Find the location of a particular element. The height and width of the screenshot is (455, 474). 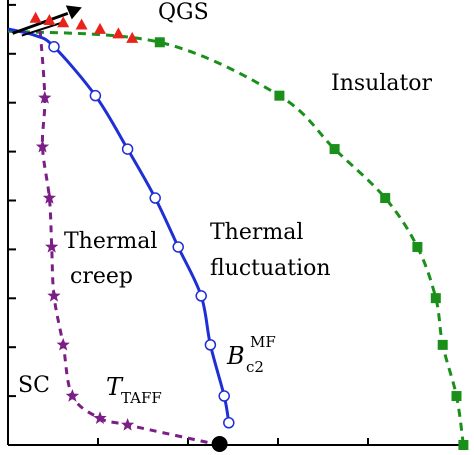

bc2-sub: c2 is located at coordinates (255, 367).